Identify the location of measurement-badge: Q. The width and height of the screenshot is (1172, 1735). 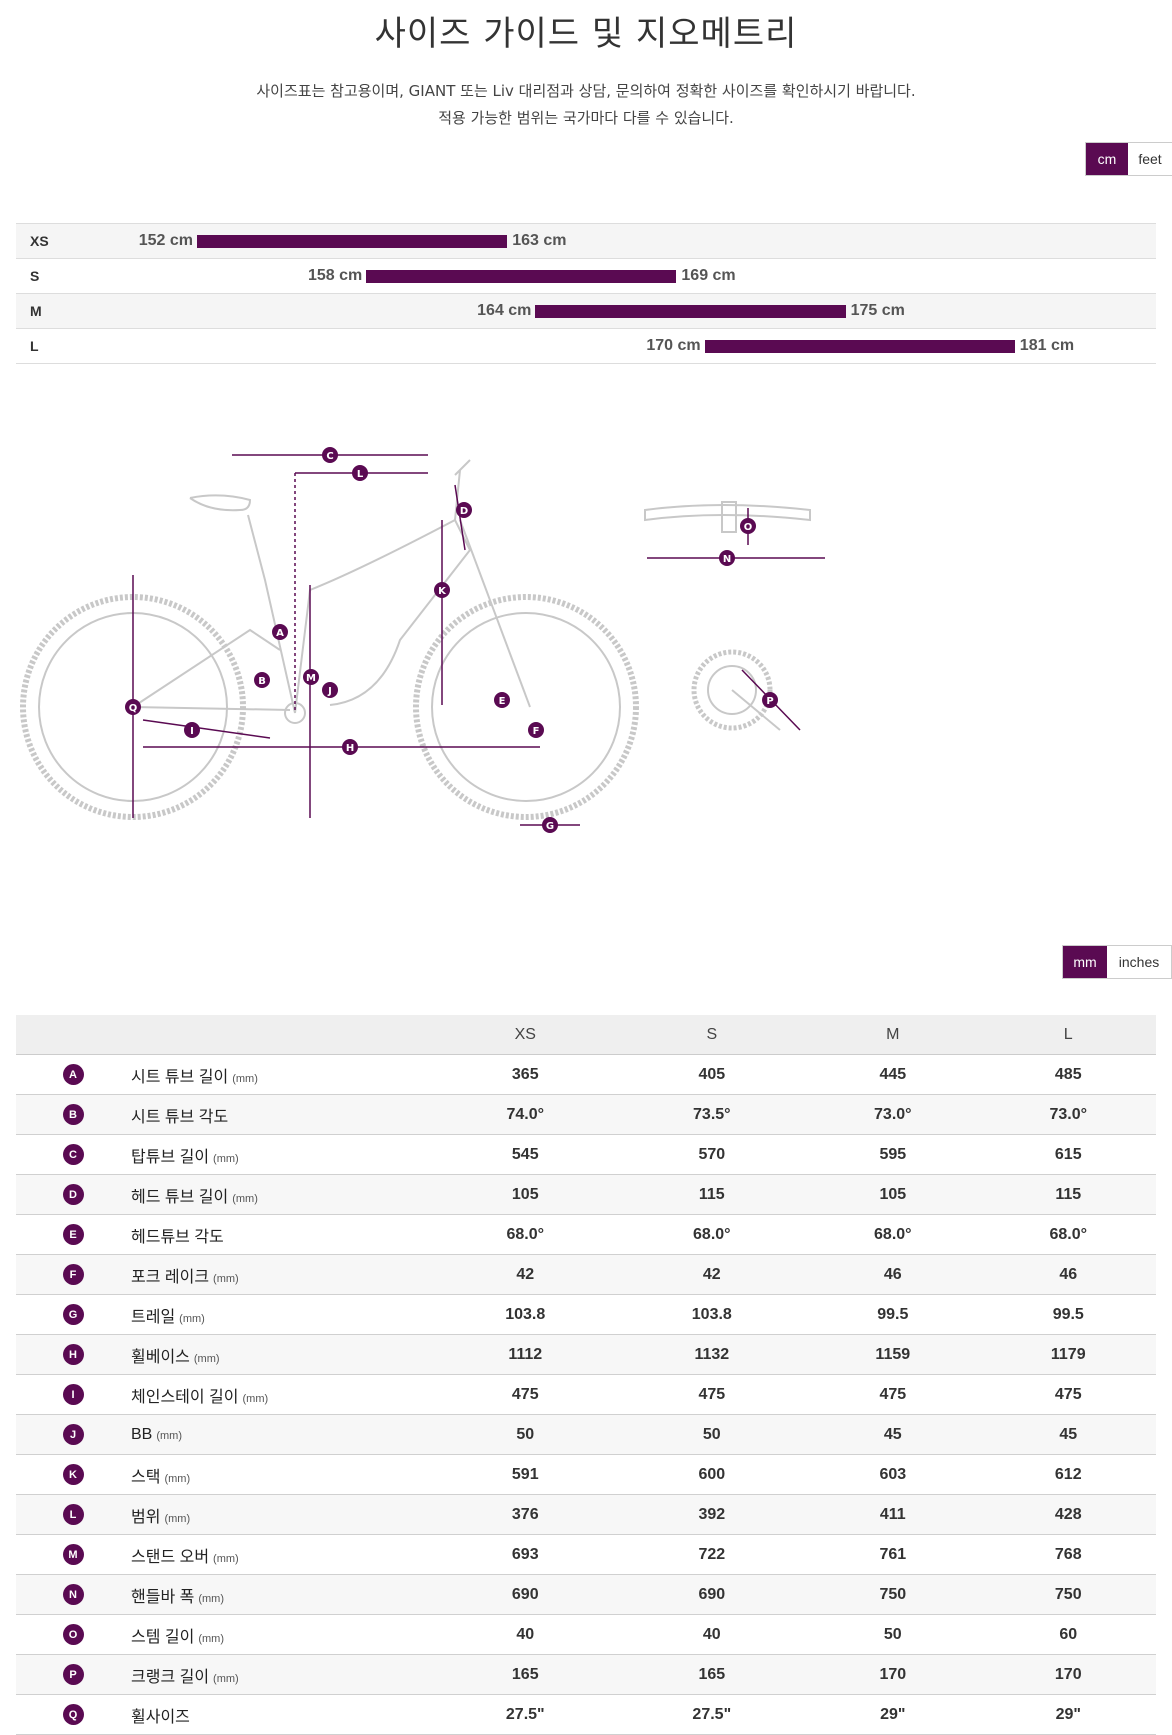
(73, 1714).